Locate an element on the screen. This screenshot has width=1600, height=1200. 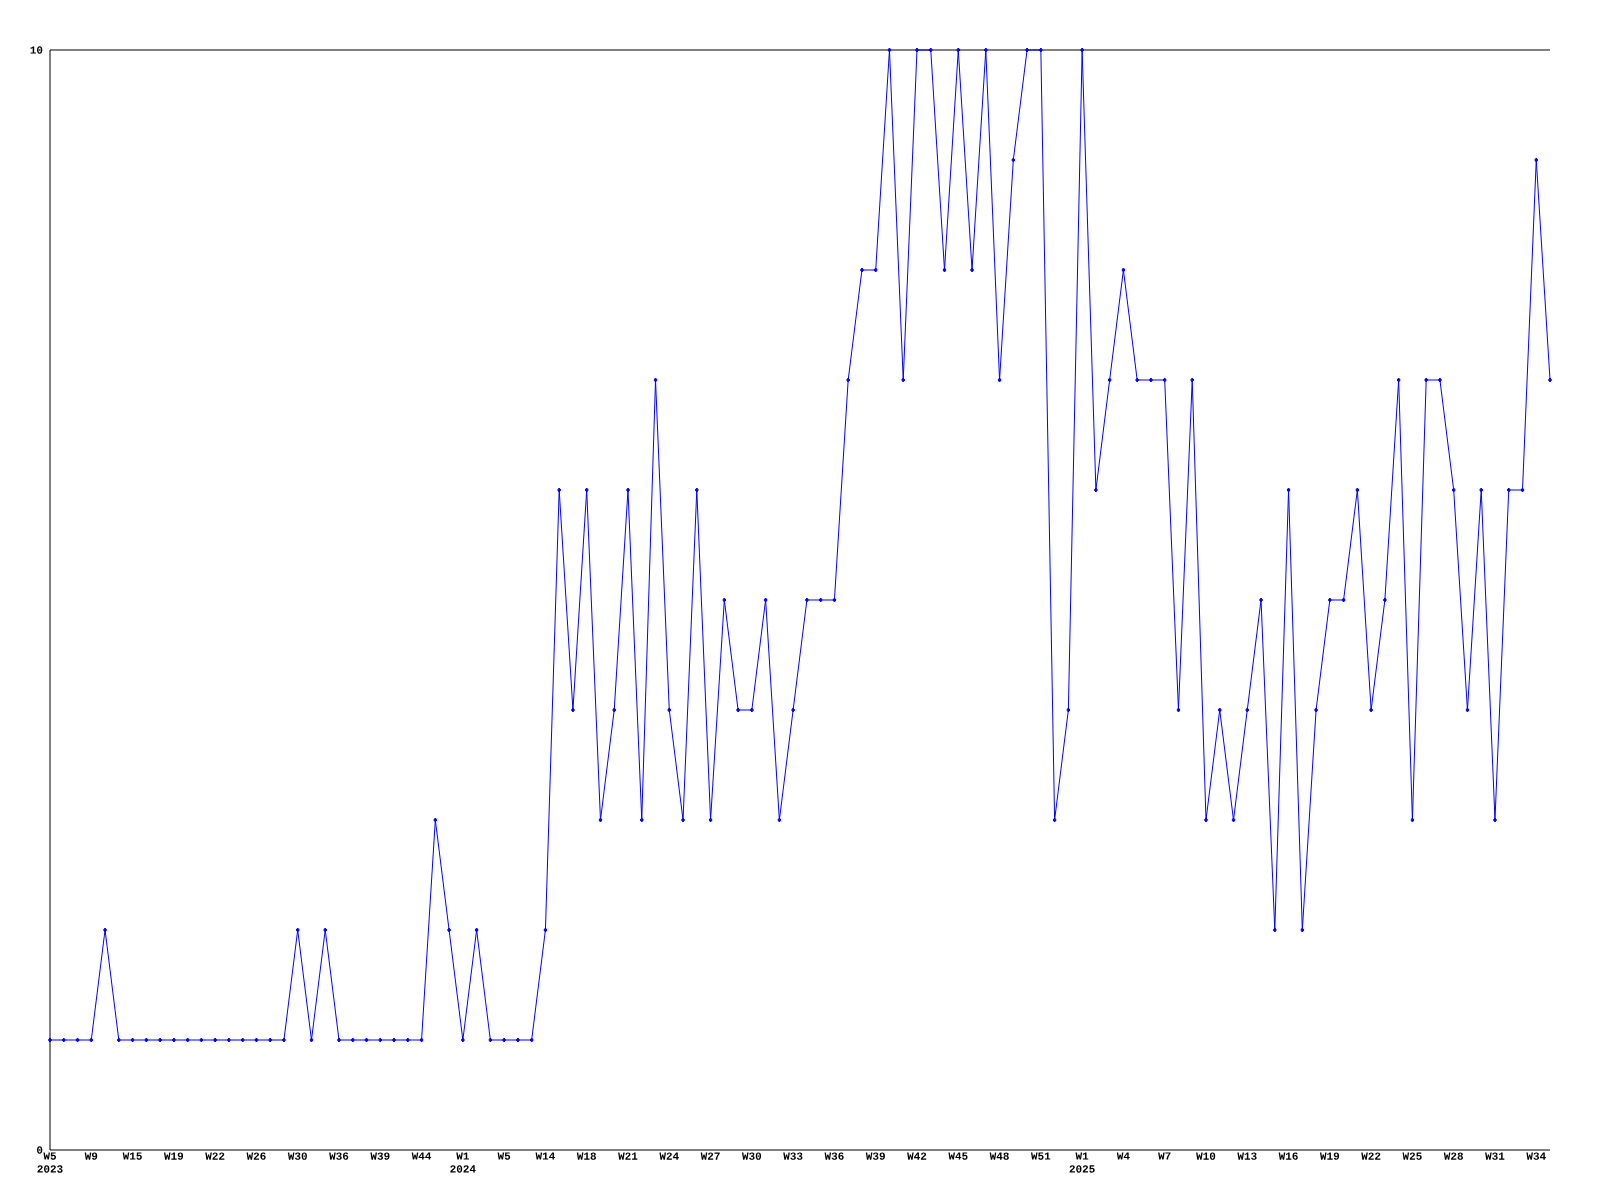
x-tick-label: W34 is located at coordinates (1536, 1156).